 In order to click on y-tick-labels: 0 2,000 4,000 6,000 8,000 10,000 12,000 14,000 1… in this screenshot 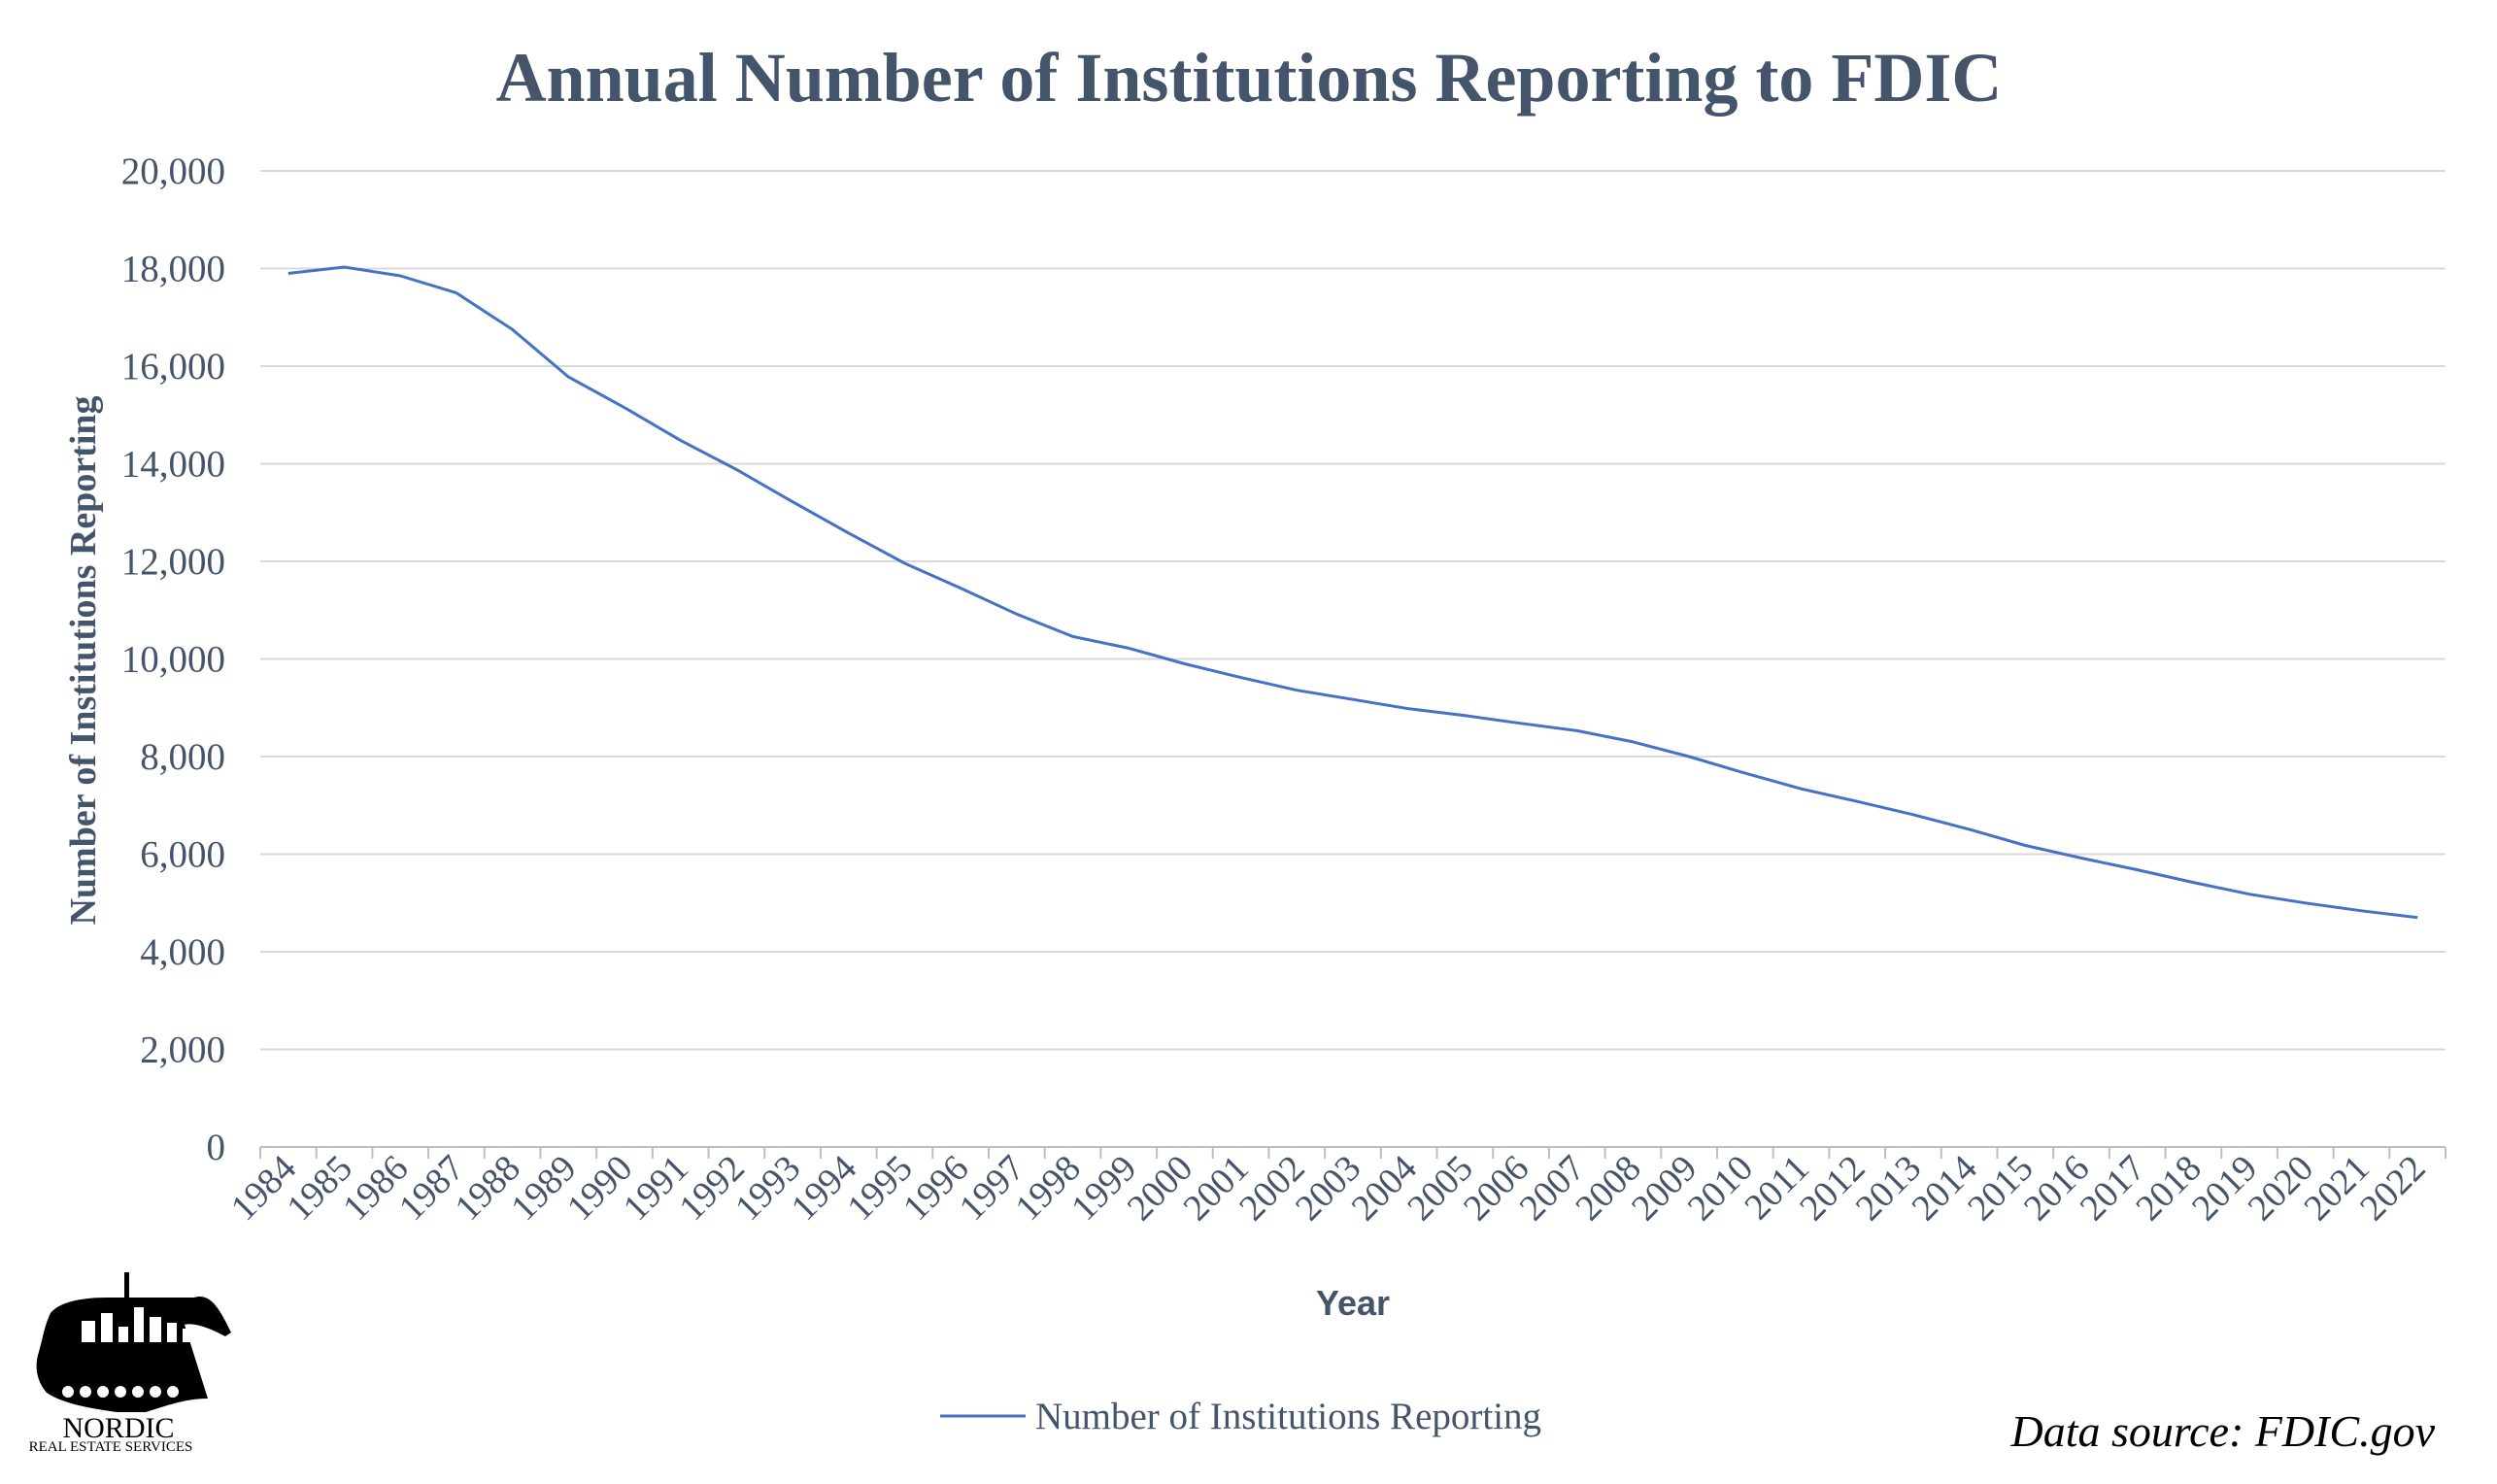, I will do `click(173, 659)`.